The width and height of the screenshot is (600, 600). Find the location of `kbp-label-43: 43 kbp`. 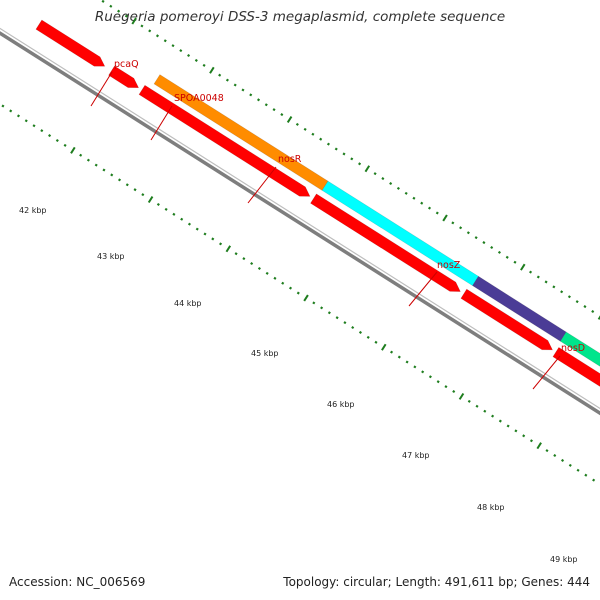

kbp-label-43: 43 kbp is located at coordinates (111, 256).